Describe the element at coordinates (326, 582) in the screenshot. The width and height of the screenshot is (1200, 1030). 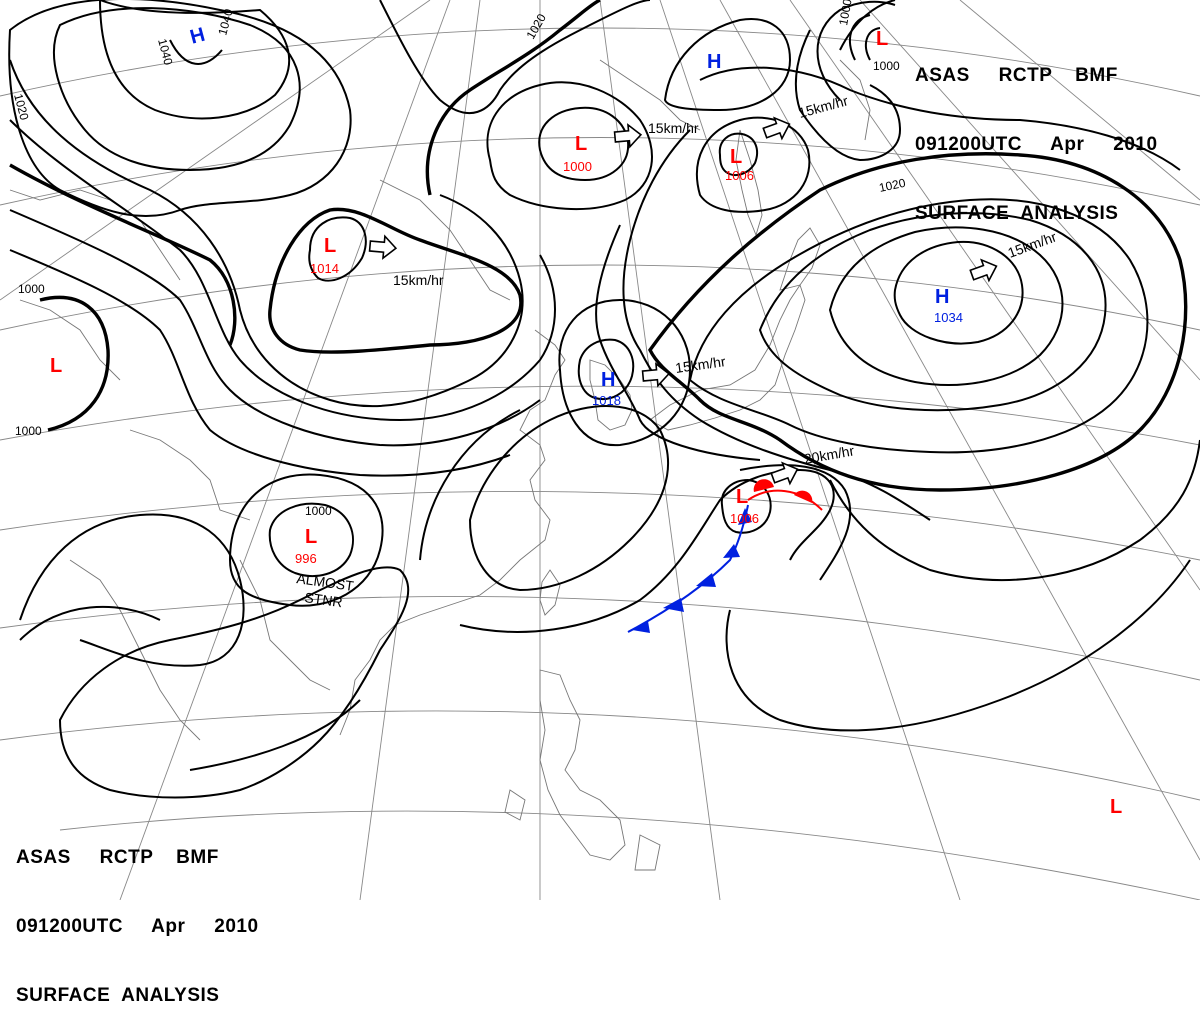
I see `stationary-note-line: ALMOST` at that location.